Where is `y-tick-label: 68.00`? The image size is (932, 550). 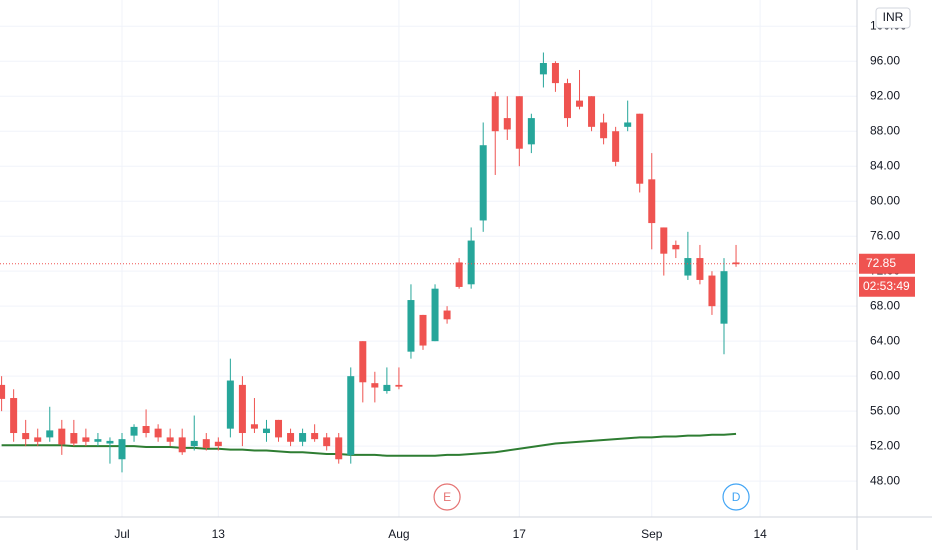 y-tick-label: 68.00 is located at coordinates (885, 305).